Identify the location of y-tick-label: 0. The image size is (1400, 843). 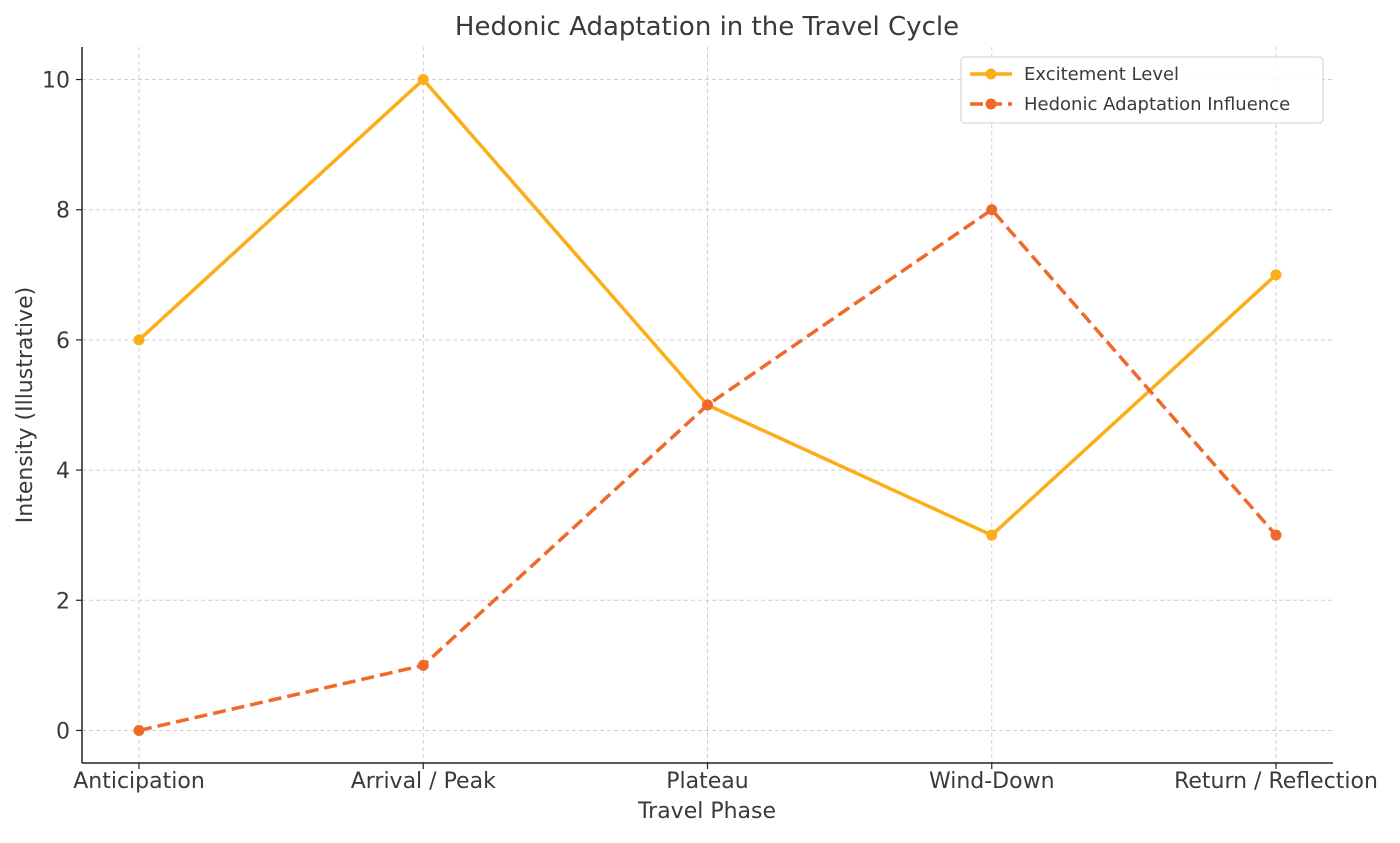
(63, 731).